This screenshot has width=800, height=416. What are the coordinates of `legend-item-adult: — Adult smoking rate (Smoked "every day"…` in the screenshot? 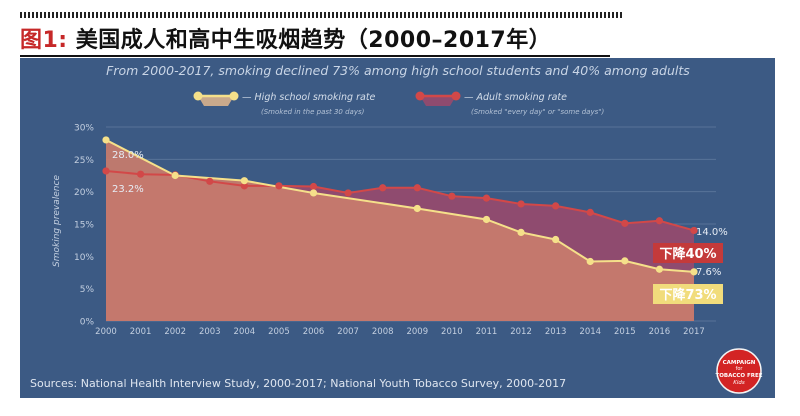 It's located at (509, 103).